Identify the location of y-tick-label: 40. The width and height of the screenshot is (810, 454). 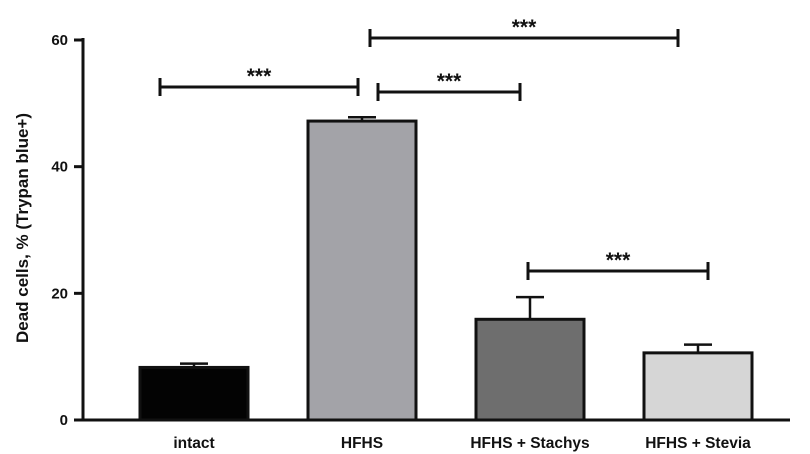
(59, 167).